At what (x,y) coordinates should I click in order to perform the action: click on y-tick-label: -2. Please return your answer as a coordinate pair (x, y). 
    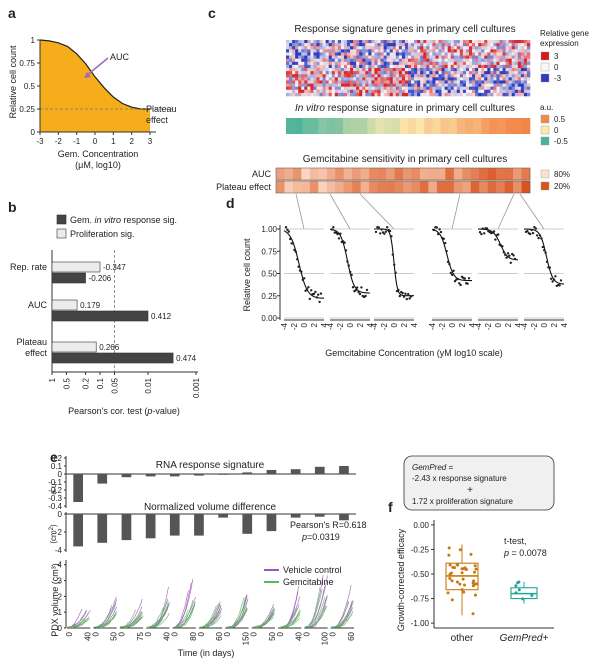
    Looking at the image, I should click on (59, 532).